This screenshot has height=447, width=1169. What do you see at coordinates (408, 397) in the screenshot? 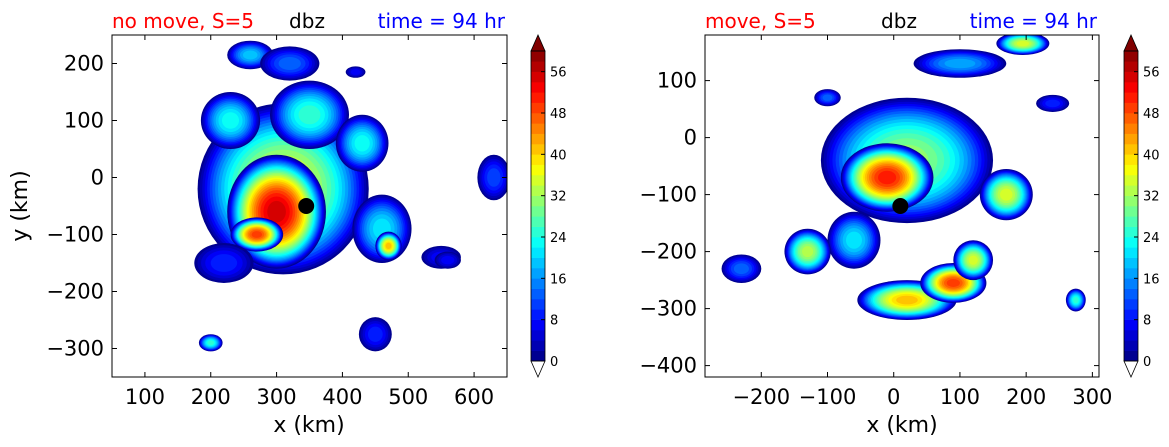
I see `x-tick-label: 500` at bounding box center [408, 397].